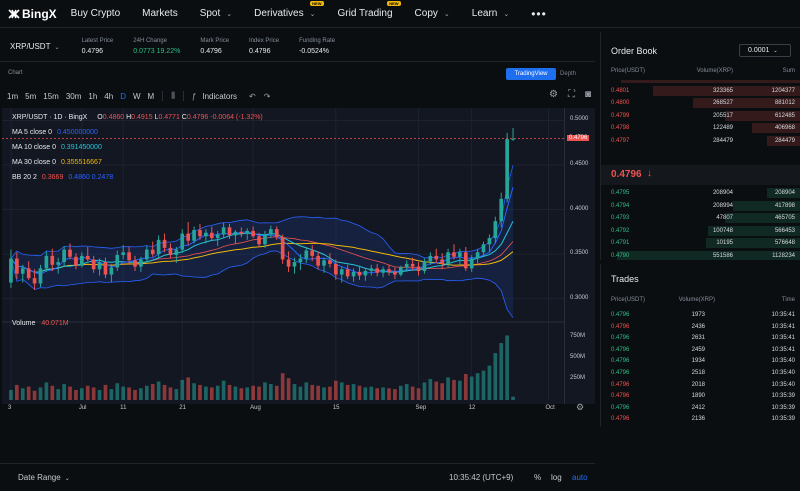 This screenshot has width=800, height=491. I want to click on tab-depth: Depth, so click(568, 74).